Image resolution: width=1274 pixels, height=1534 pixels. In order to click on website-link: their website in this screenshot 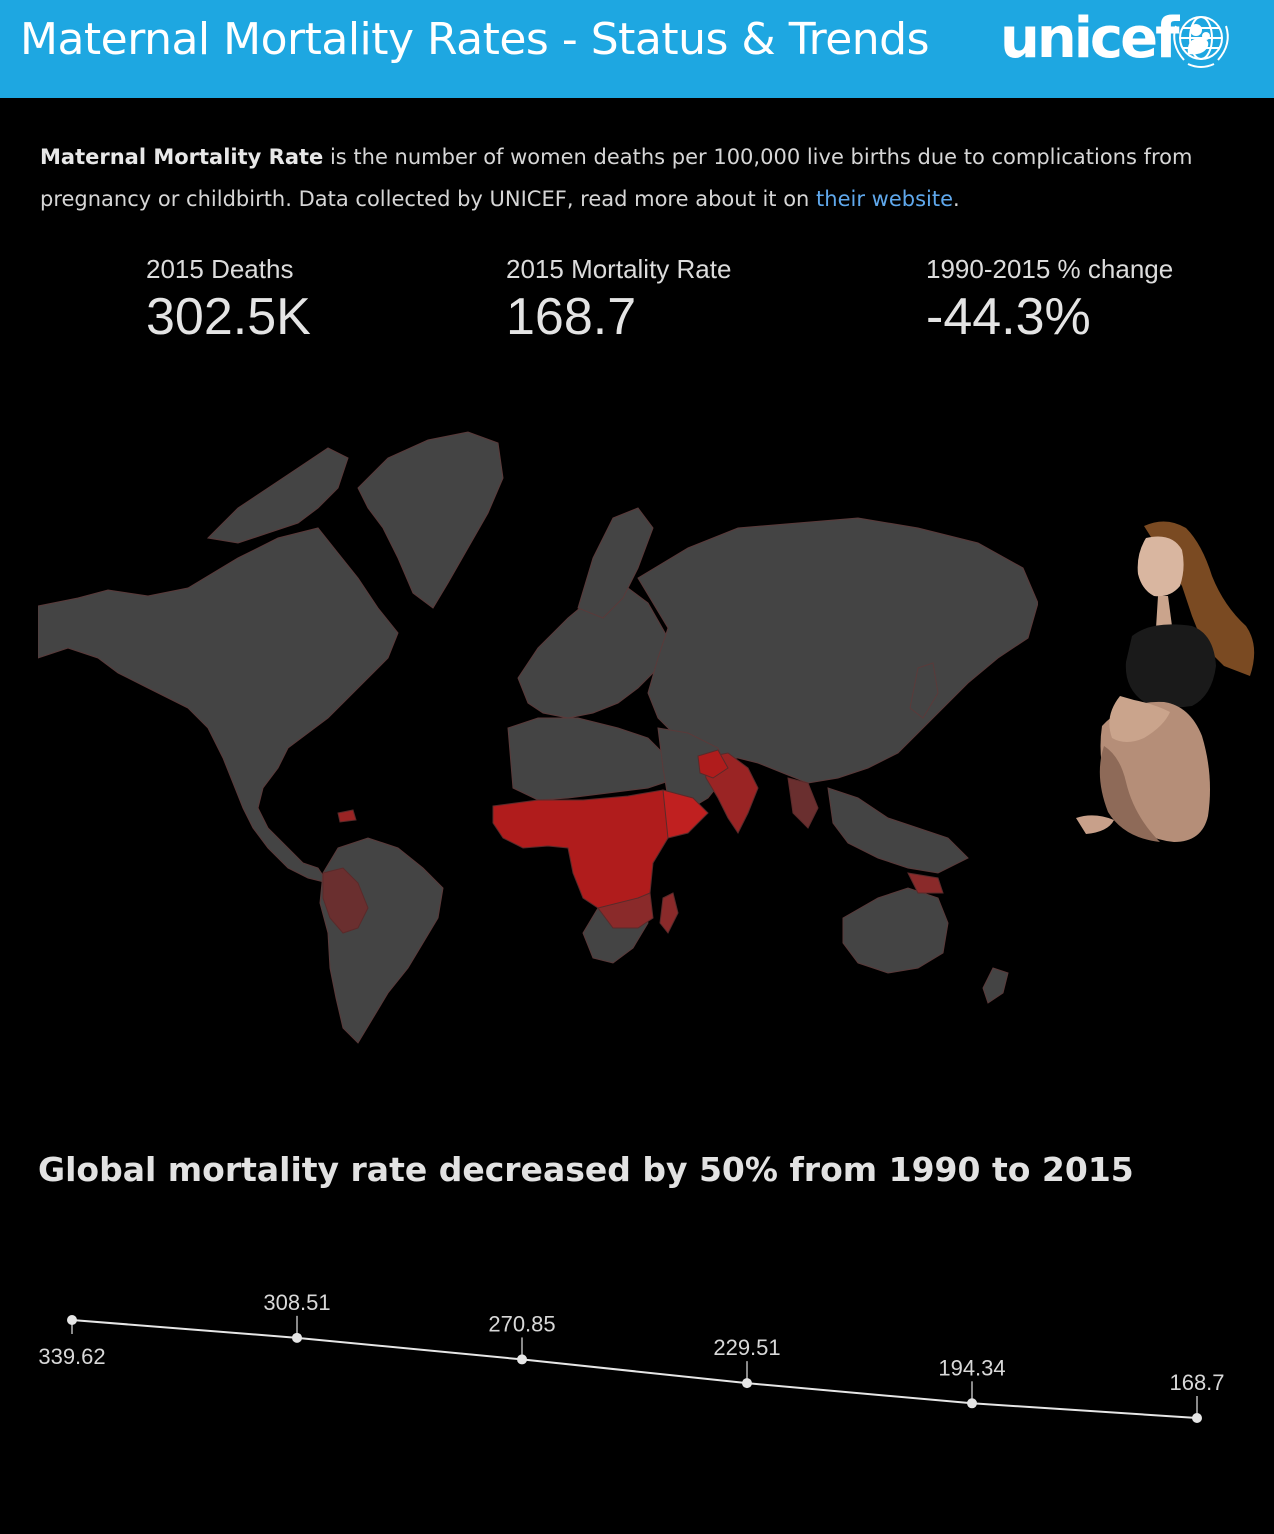, I will do `click(885, 199)`.